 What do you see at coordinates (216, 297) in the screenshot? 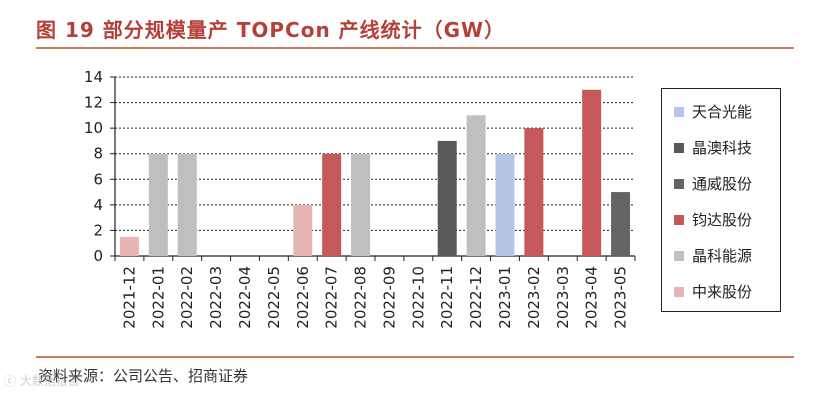
I see `x-tick-label: 2022-03` at bounding box center [216, 297].